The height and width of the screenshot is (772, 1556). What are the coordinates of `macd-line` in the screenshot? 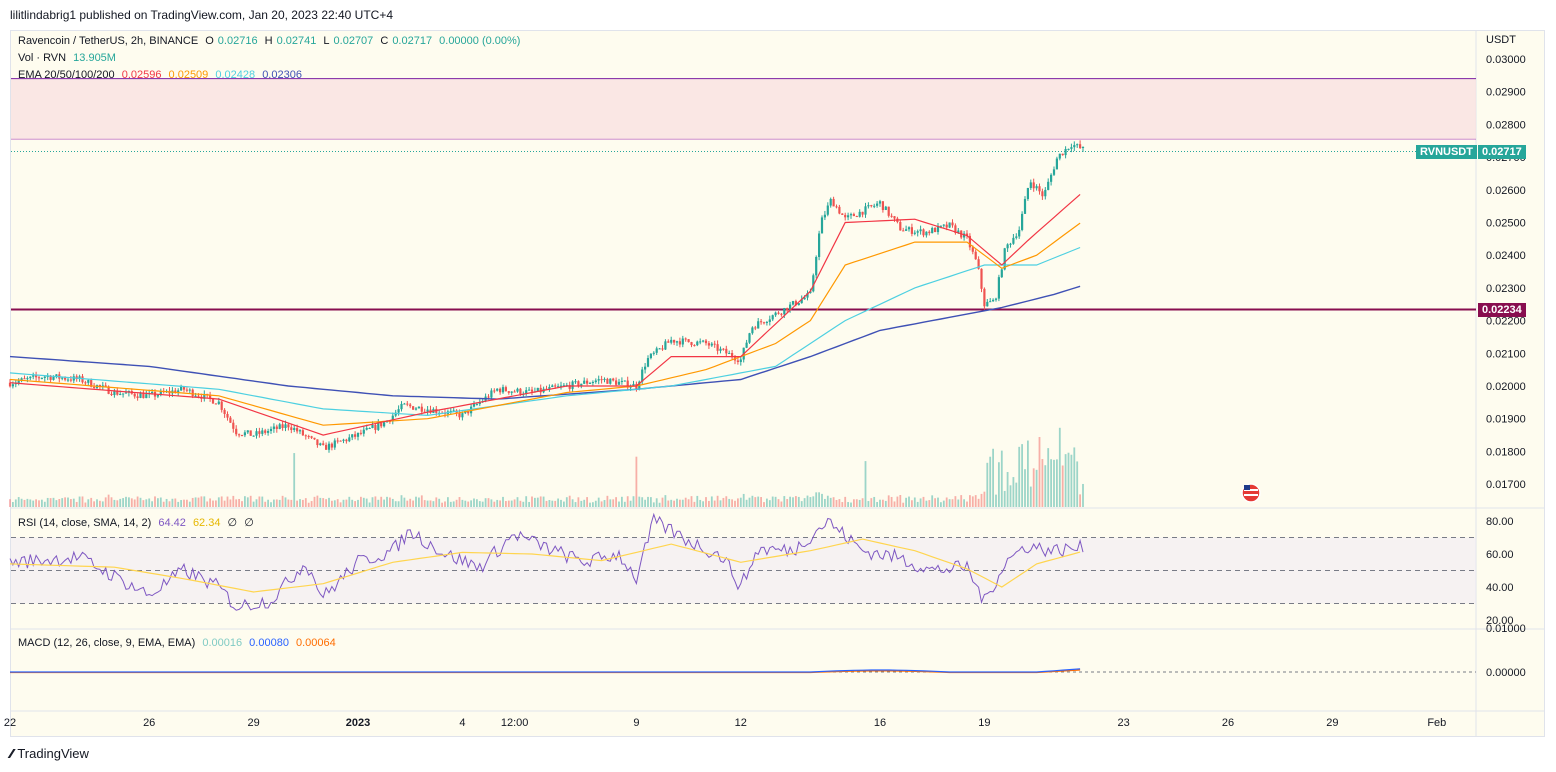 It's located at (545, 670).